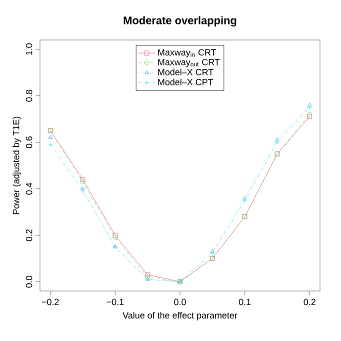  What do you see at coordinates (189, 63) in the screenshot?
I see `legend-label: Maxway$_{out}$ CRT` at bounding box center [189, 63].